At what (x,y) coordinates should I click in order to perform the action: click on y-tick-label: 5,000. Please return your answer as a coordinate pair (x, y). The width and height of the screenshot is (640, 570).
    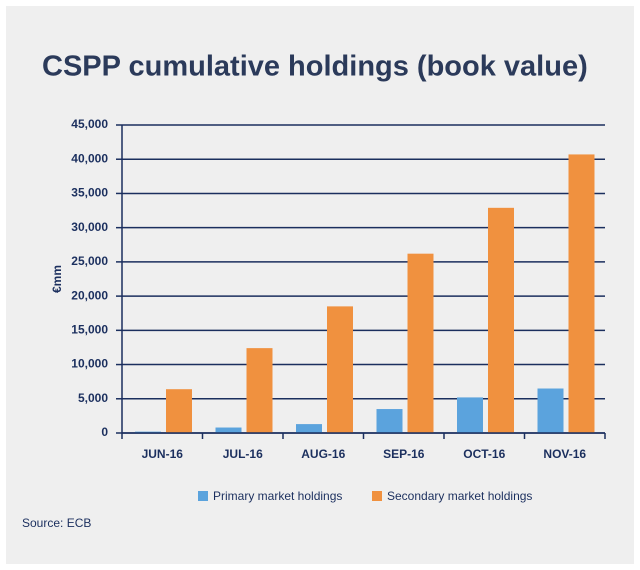
    Looking at the image, I should click on (93, 398).